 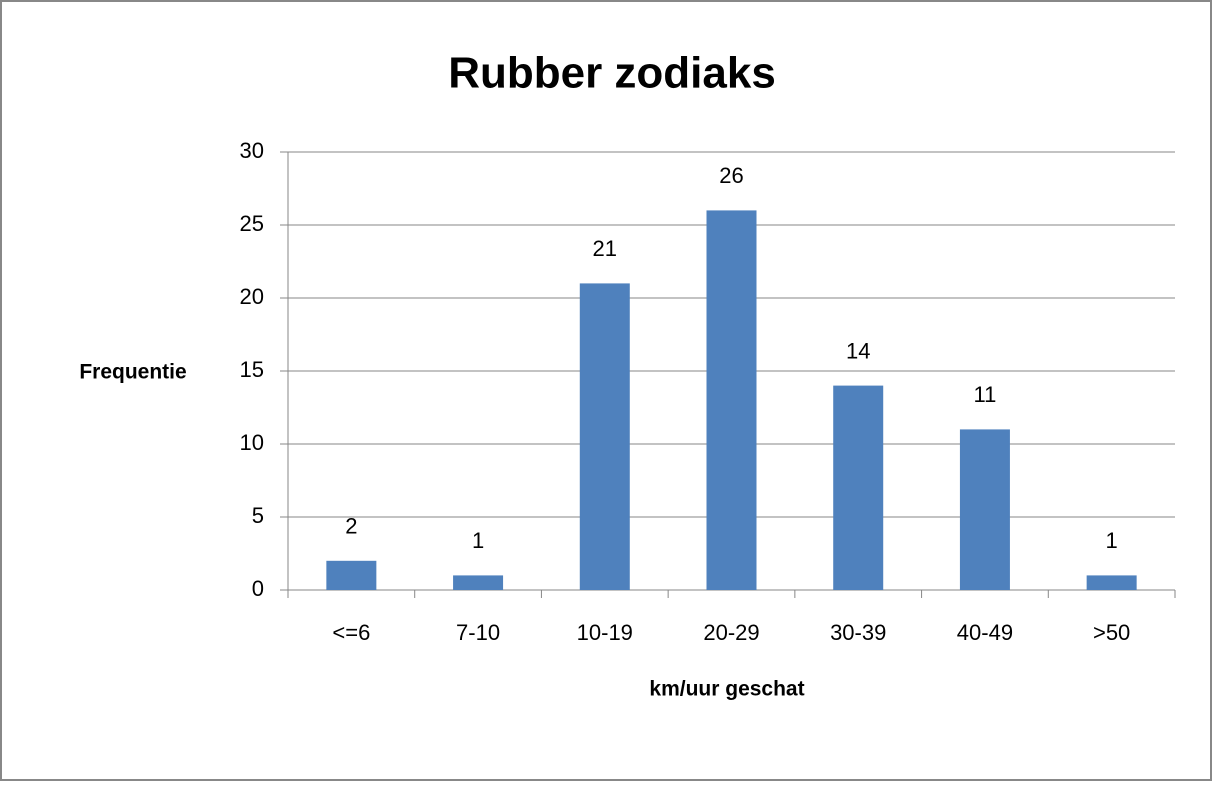 What do you see at coordinates (132, 372) in the screenshot?
I see `y-axis-label: Frequentie` at bounding box center [132, 372].